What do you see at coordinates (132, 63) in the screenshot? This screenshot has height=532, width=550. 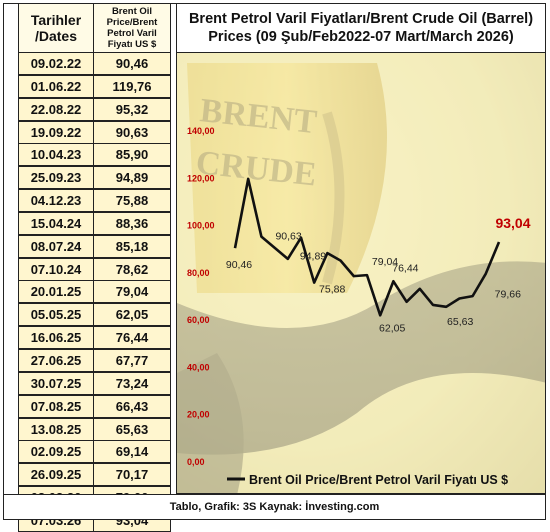 I see `price-cell: 90,46` at bounding box center [132, 63].